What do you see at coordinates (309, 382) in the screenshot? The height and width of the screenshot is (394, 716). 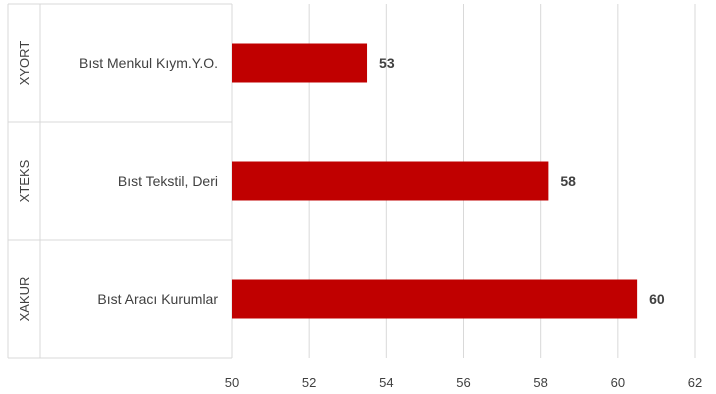 I see `x-tick-label: 52` at bounding box center [309, 382].